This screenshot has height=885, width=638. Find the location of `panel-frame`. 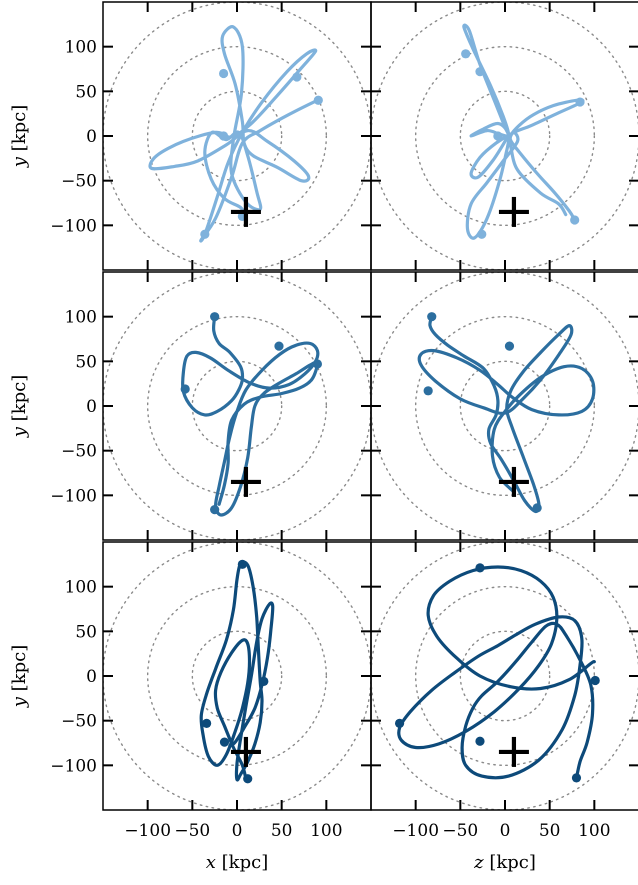

panel-frame is located at coordinates (504, 406).